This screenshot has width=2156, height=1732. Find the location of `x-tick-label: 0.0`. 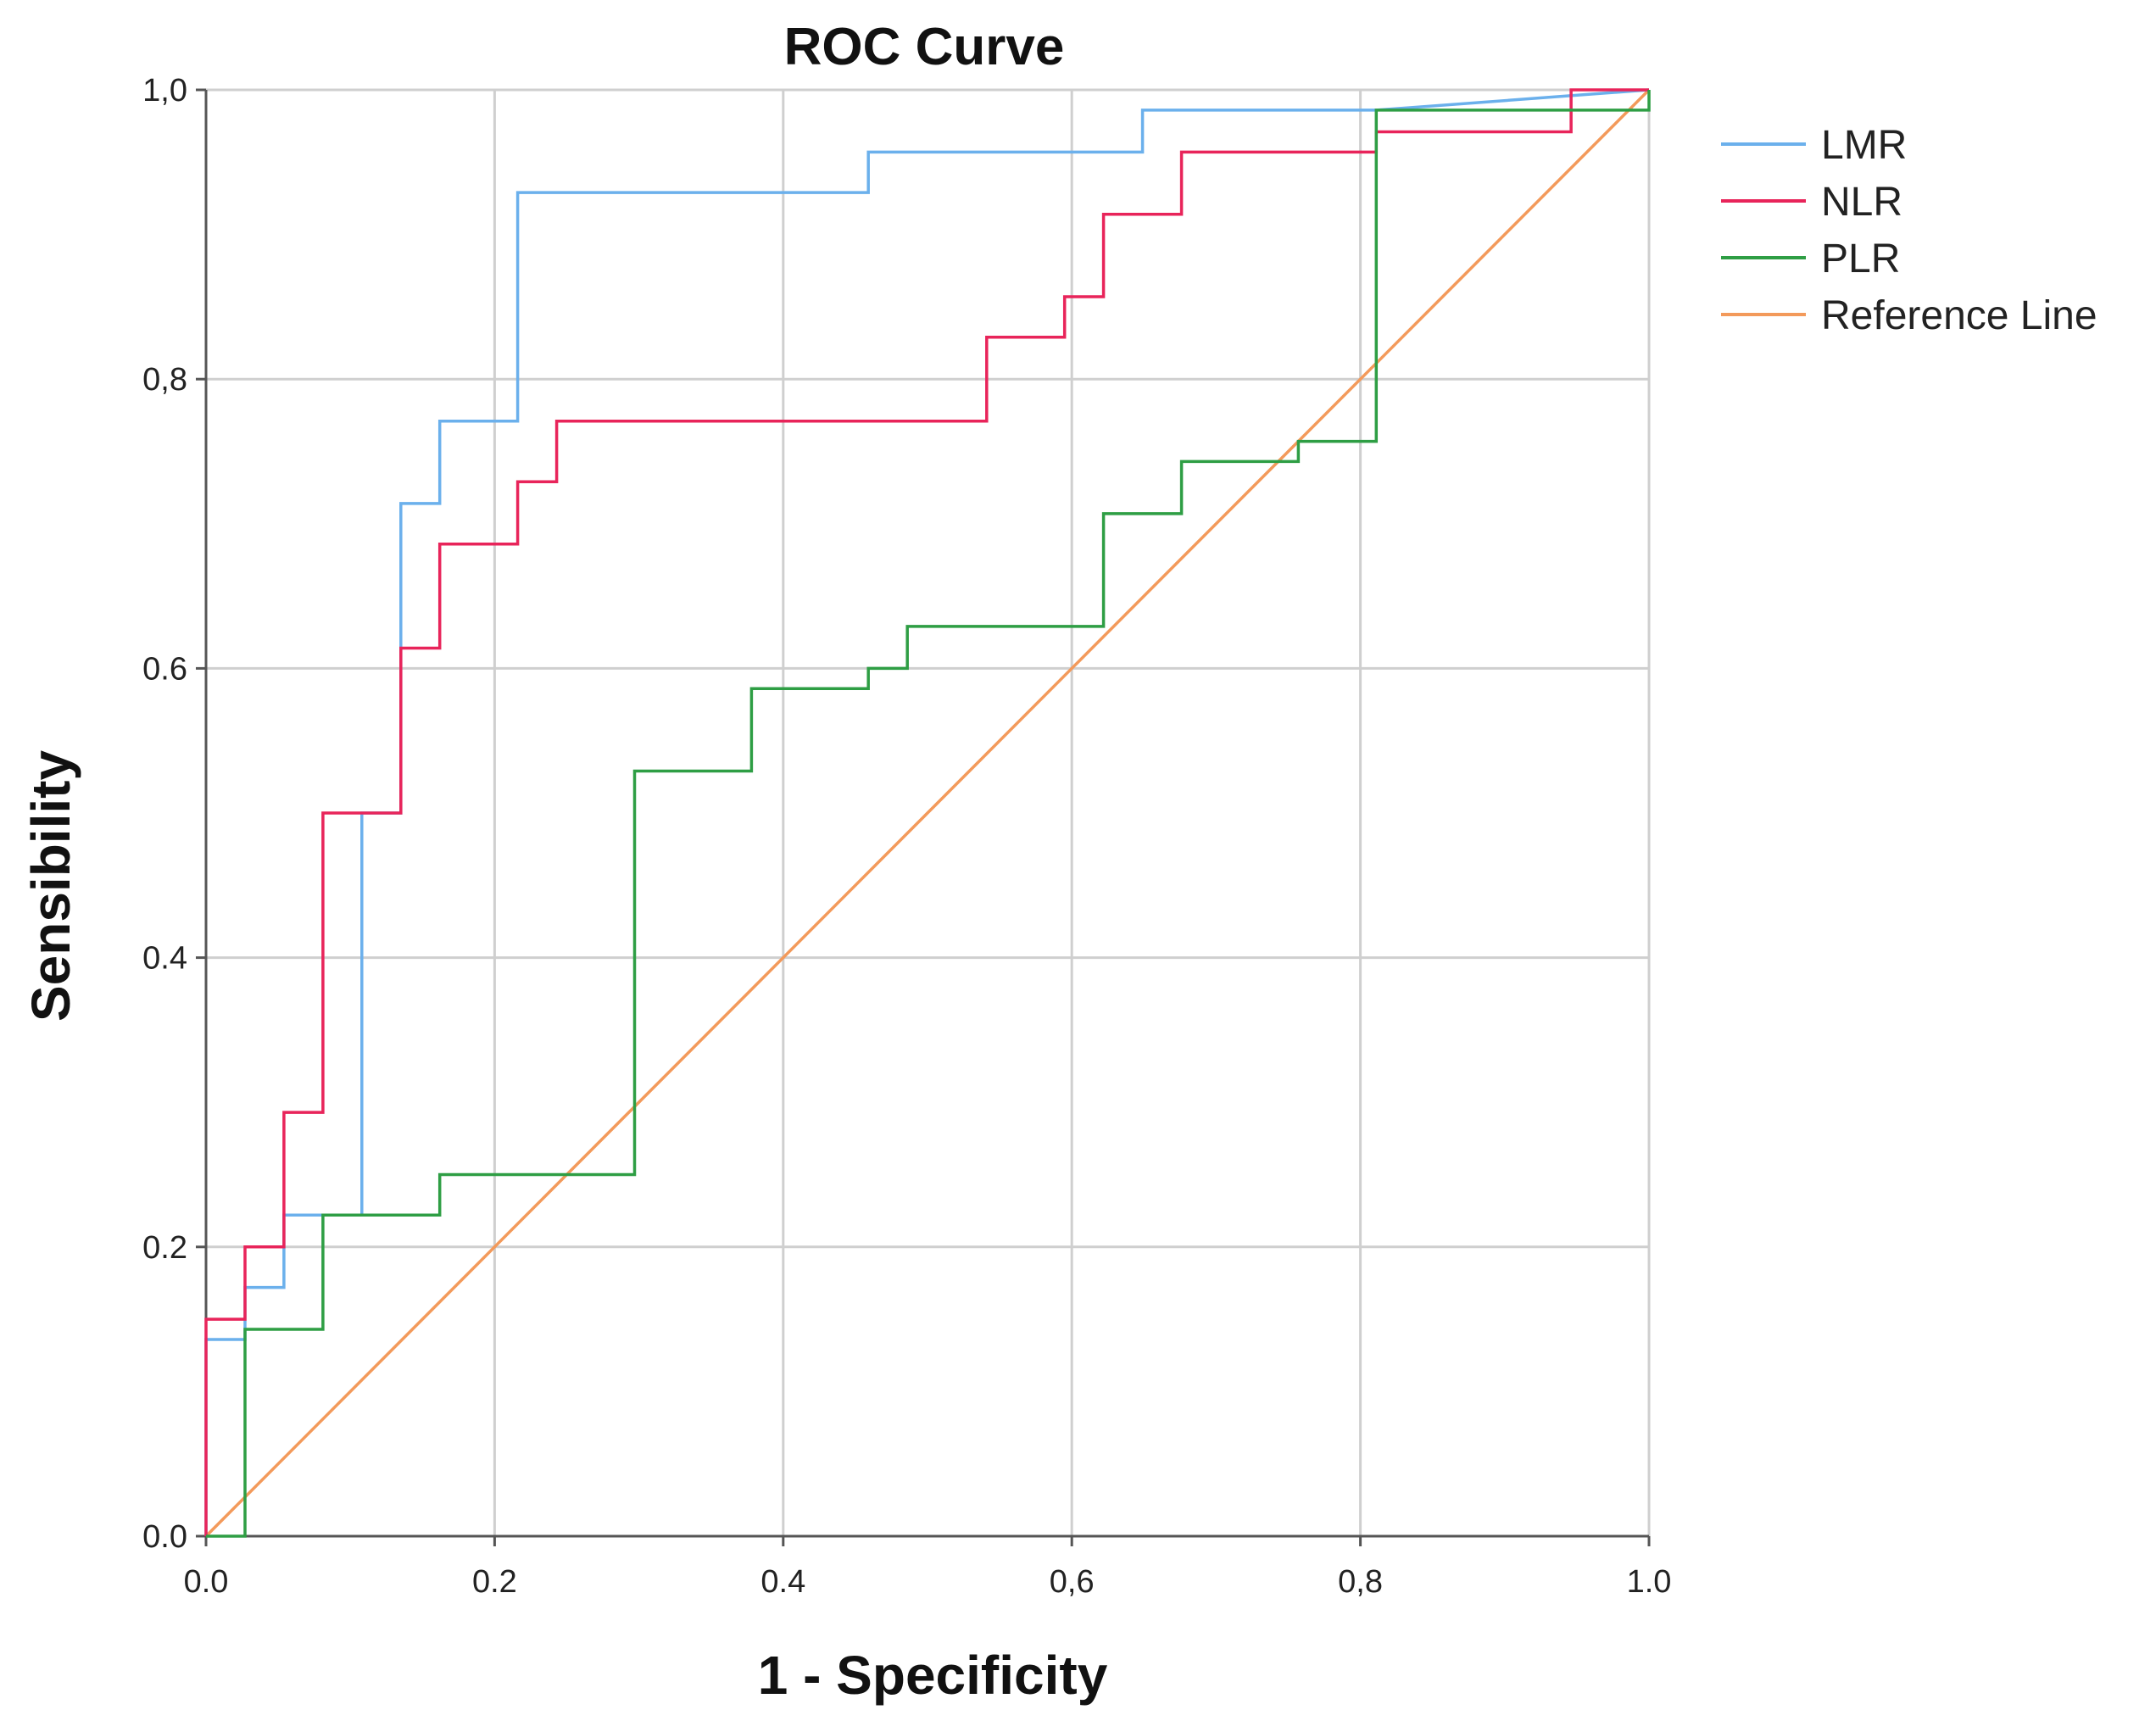

x-tick-label: 0.0 is located at coordinates (207, 1582).